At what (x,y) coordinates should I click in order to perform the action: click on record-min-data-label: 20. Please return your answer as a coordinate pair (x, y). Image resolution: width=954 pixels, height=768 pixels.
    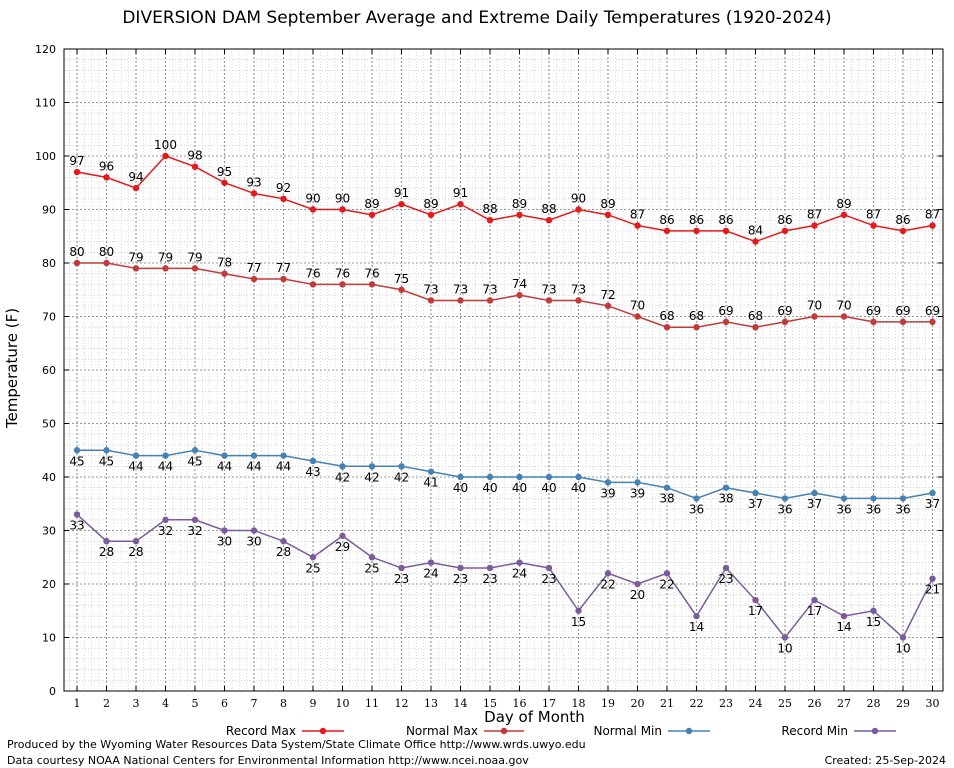
    Looking at the image, I should click on (637, 595).